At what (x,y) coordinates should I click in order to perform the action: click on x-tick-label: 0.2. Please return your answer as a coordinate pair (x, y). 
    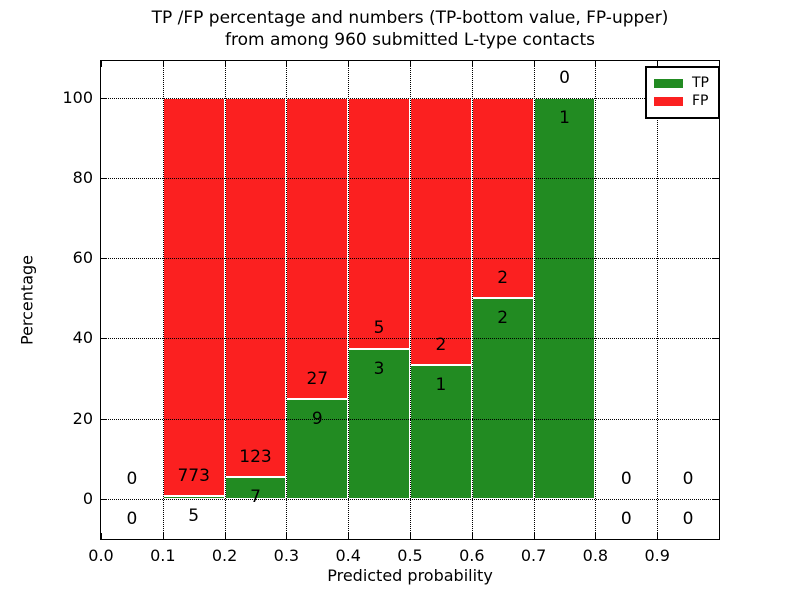
    Looking at the image, I should click on (224, 555).